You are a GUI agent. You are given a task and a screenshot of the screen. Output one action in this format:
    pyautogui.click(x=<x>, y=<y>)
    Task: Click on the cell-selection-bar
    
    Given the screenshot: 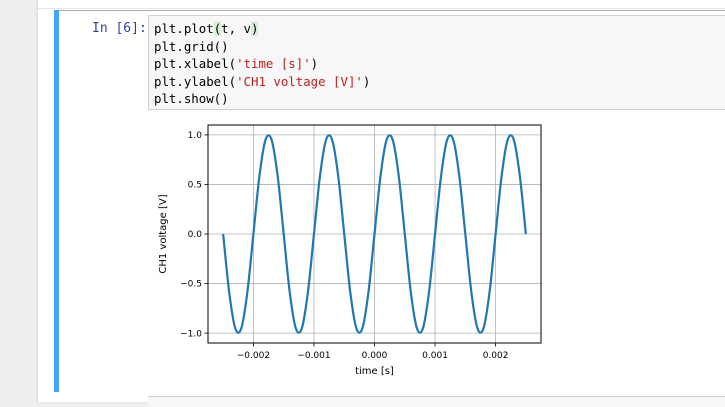 What is the action you would take?
    pyautogui.click(x=56, y=201)
    